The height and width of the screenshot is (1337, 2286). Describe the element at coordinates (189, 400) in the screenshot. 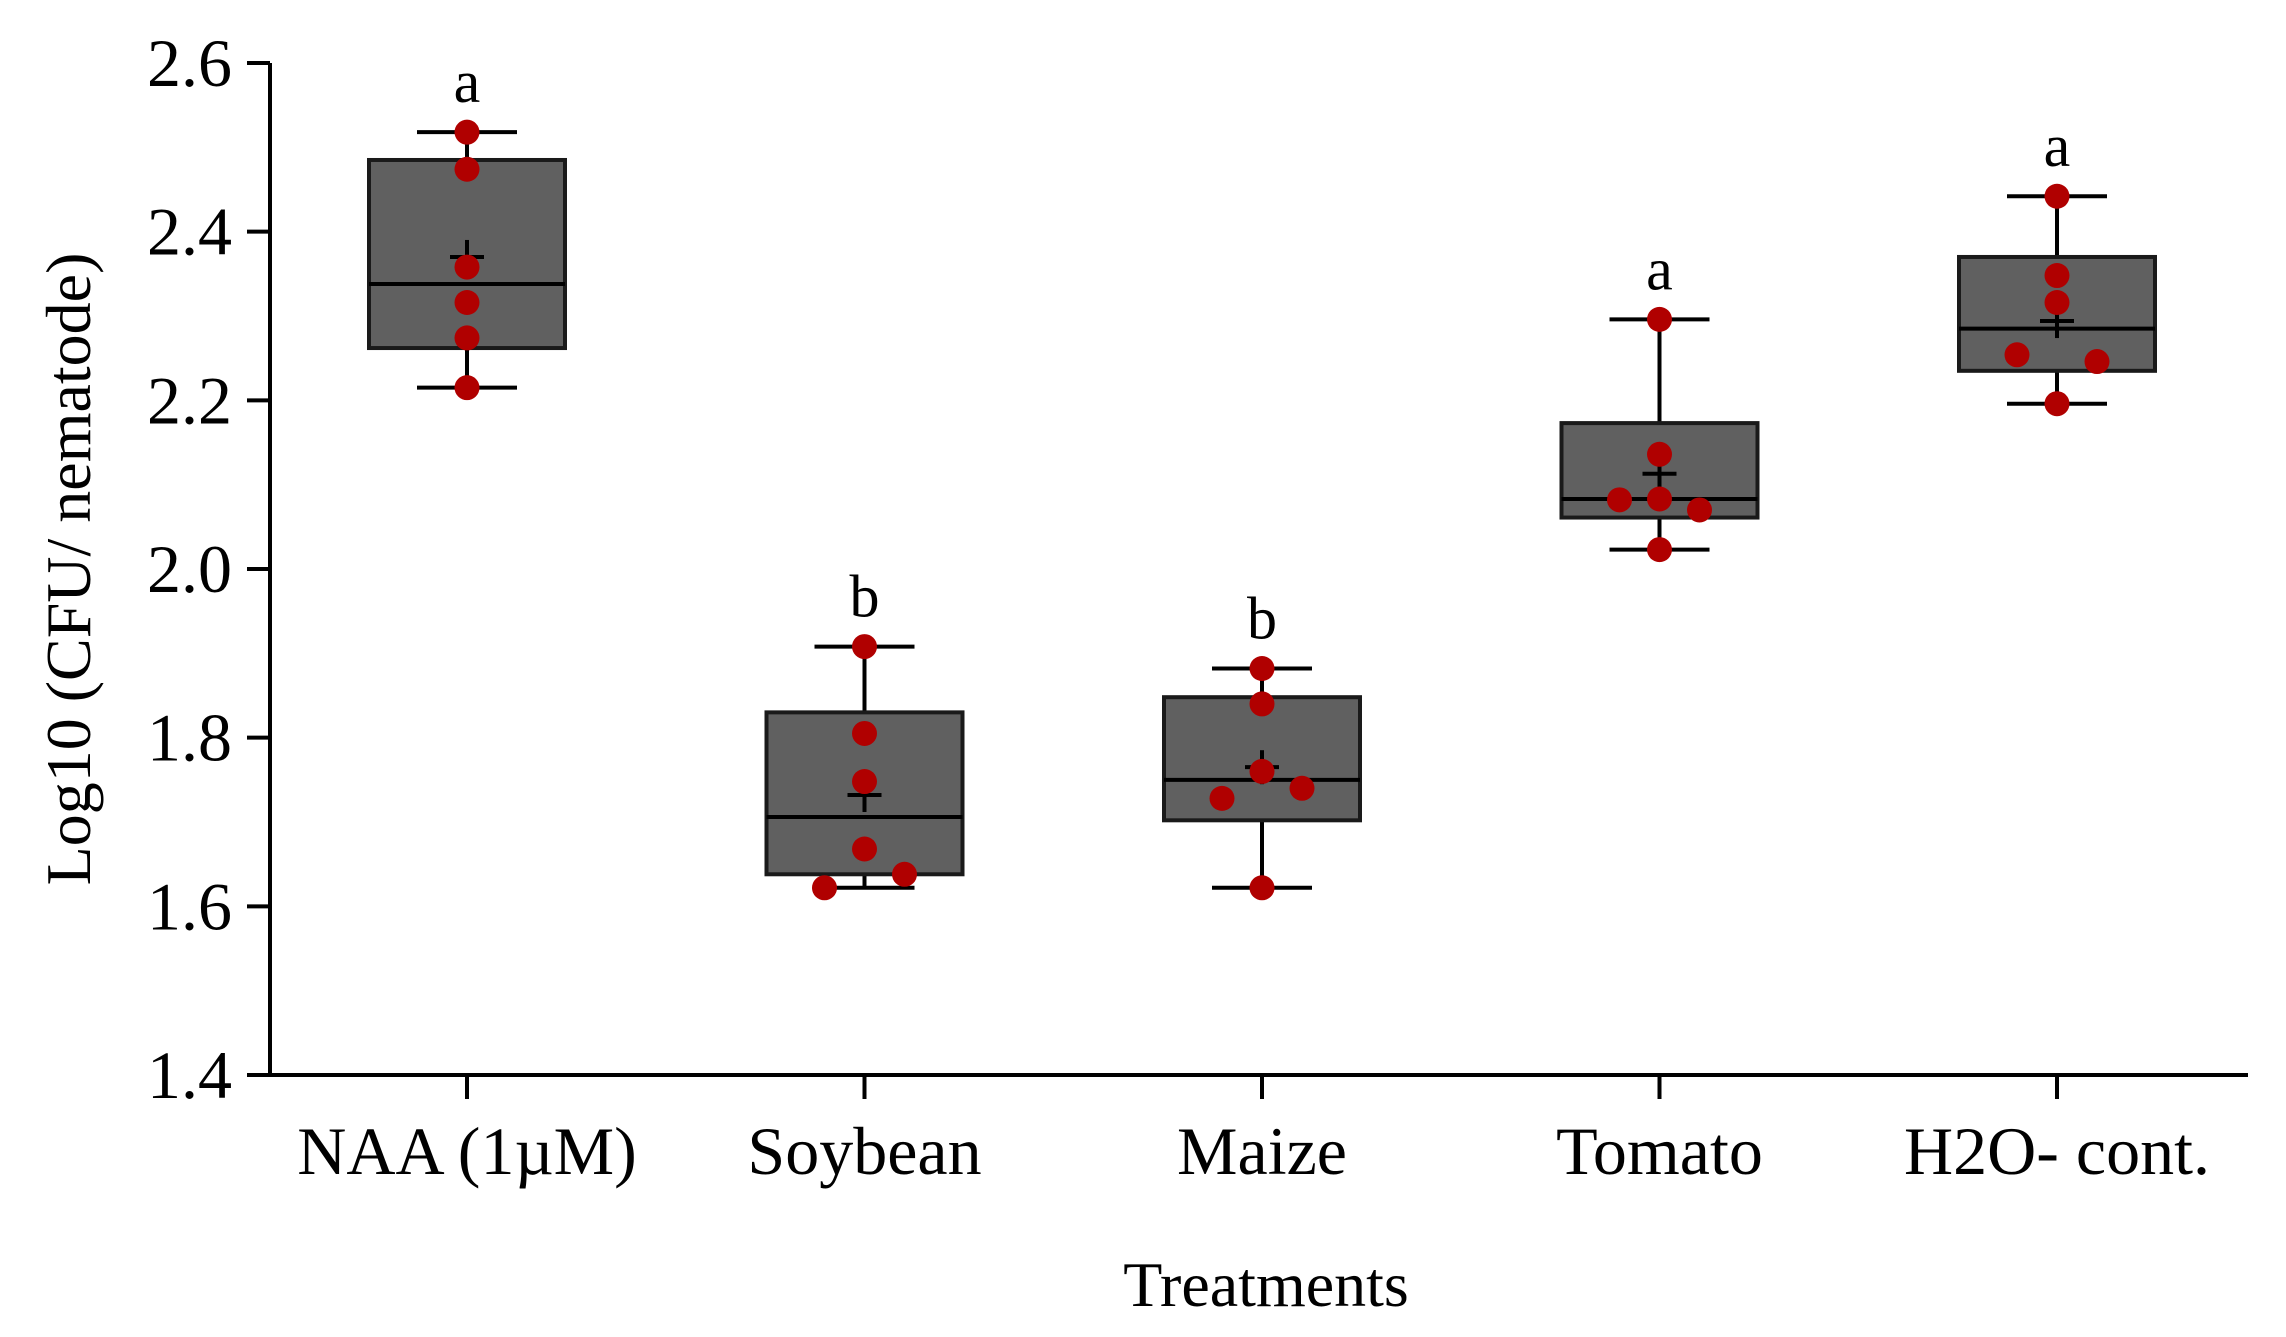

I see `y-tick-label: 2.2` at that location.